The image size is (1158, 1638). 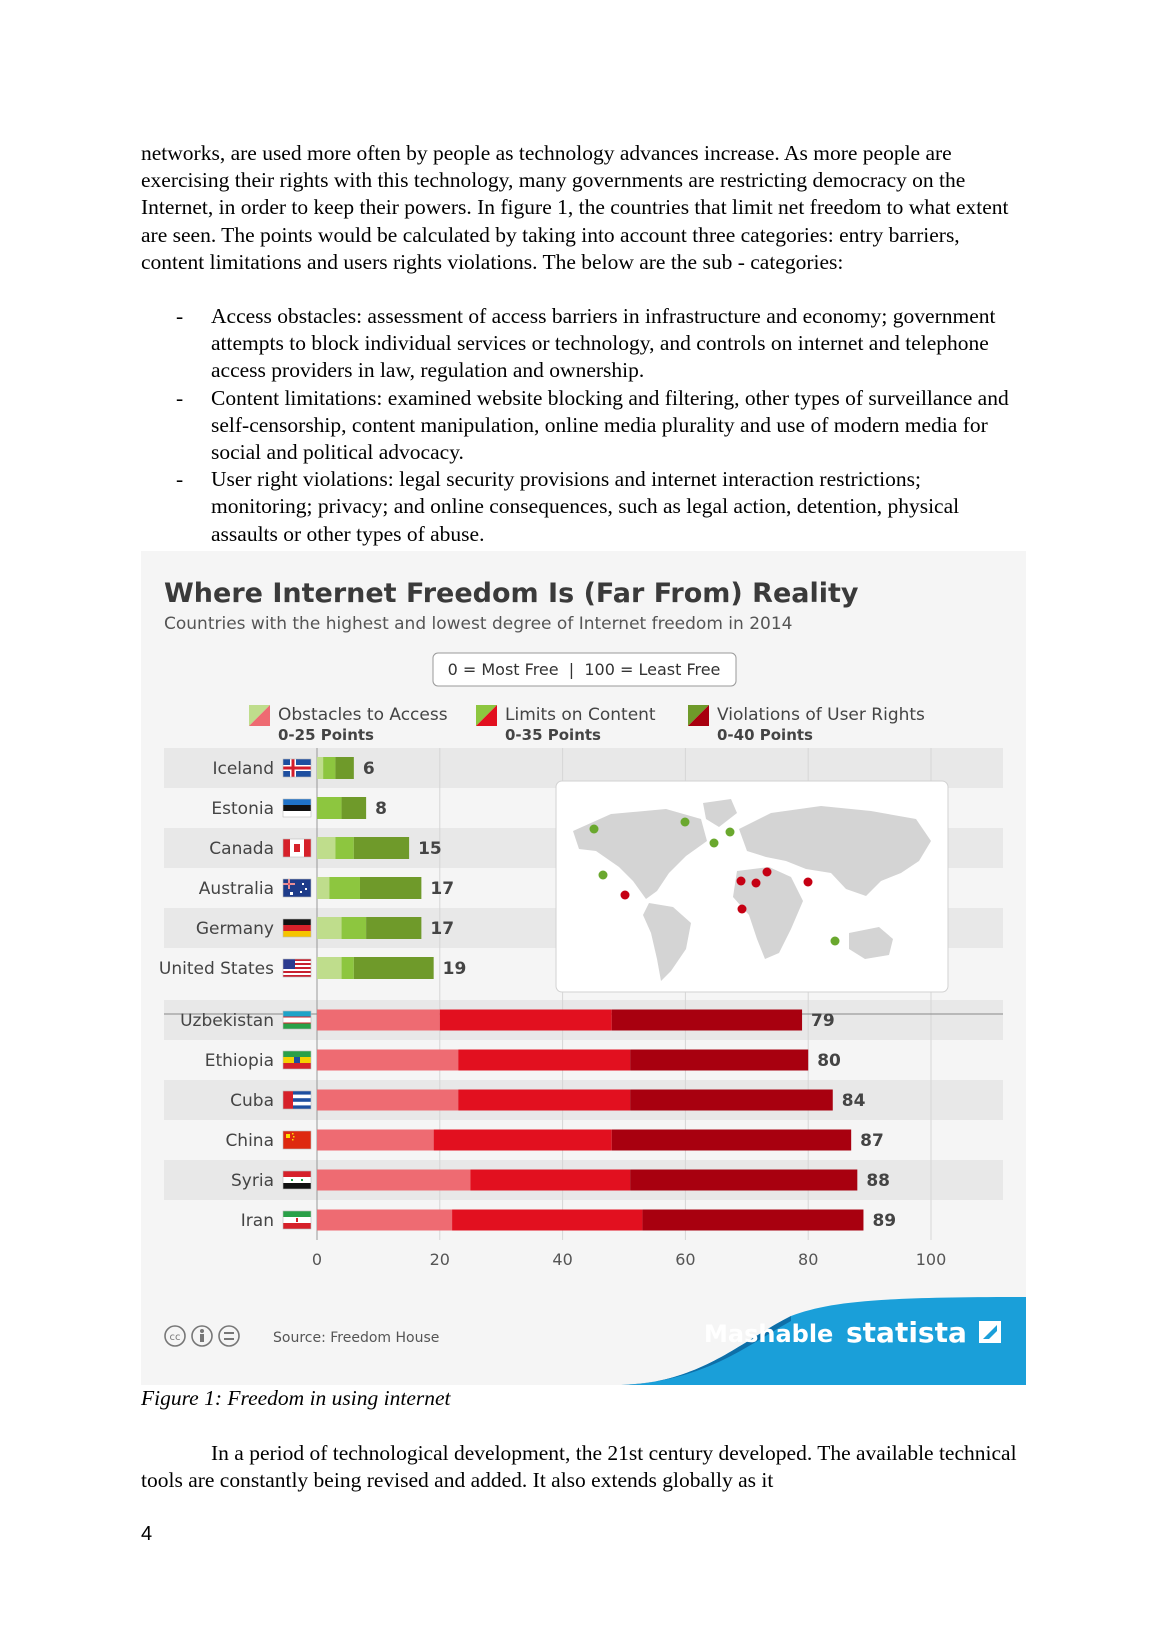 I want to click on legend-range: 0-40 Points, so click(x=765, y=735).